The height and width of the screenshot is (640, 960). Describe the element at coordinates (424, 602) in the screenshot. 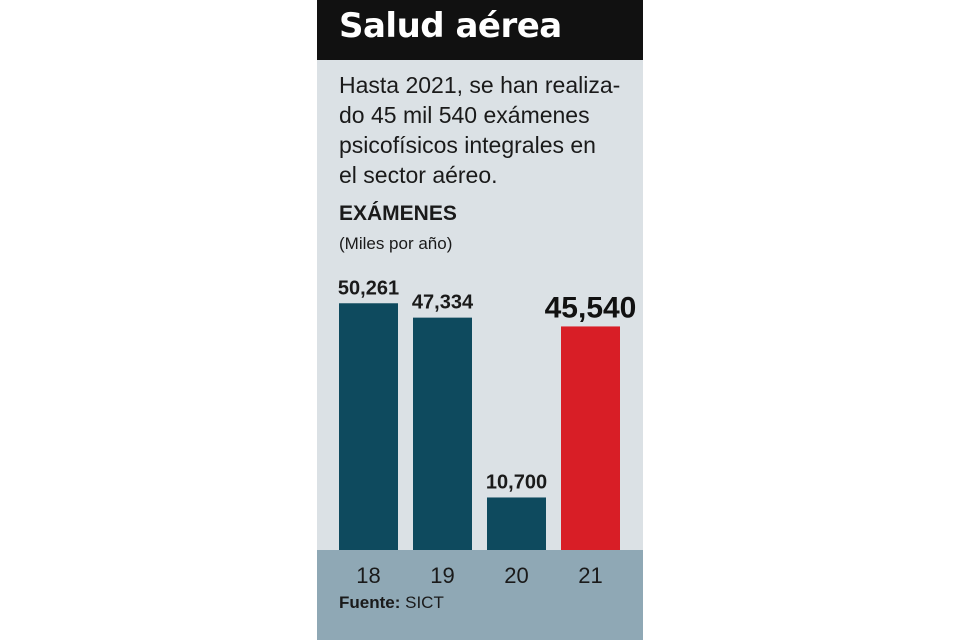

I see `source-value: SICT` at that location.